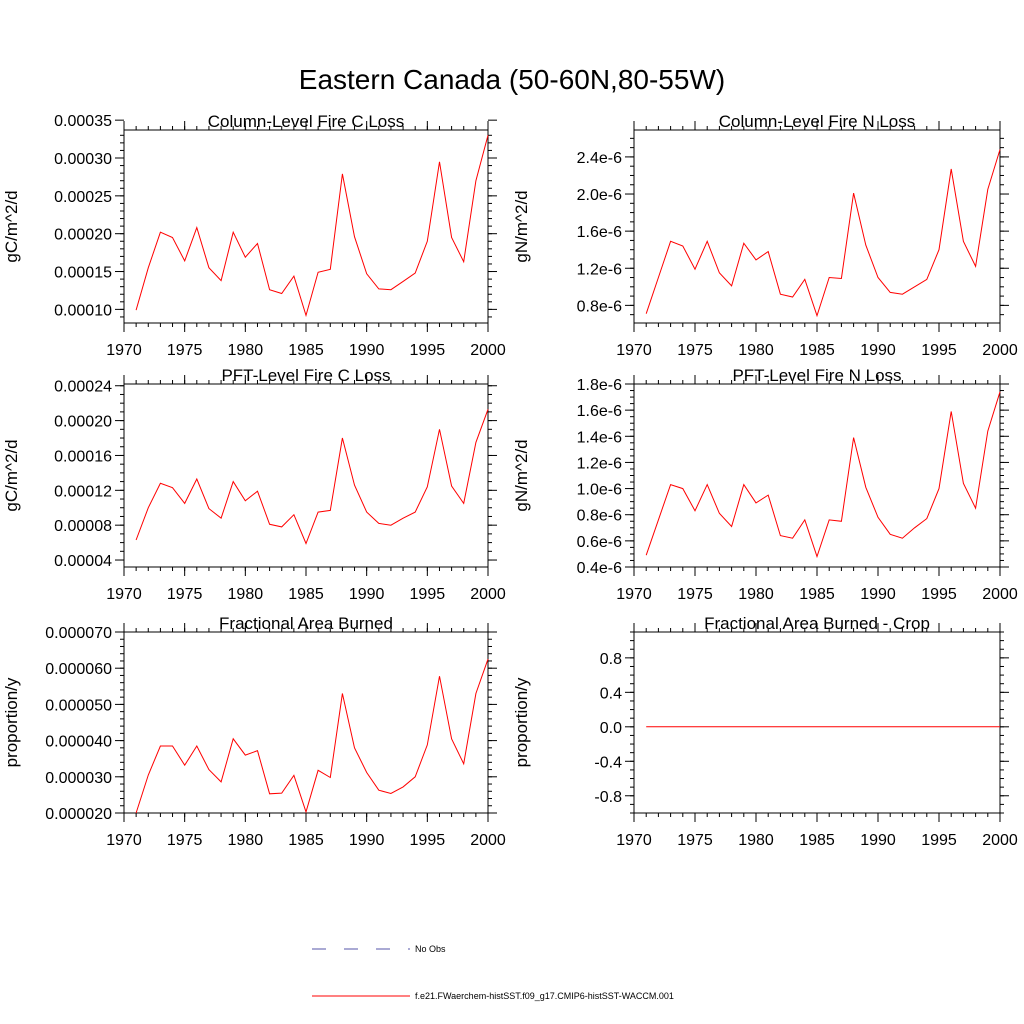 The image size is (1024, 1024). I want to click on p5-y-tick-label: 0.000070, so click(78, 633).